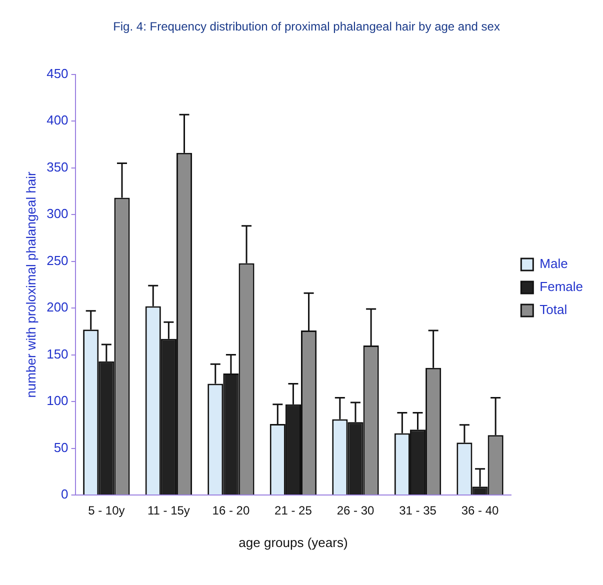 This screenshot has height=585, width=603. What do you see at coordinates (562, 286) in the screenshot?
I see `legend-label: Female` at bounding box center [562, 286].